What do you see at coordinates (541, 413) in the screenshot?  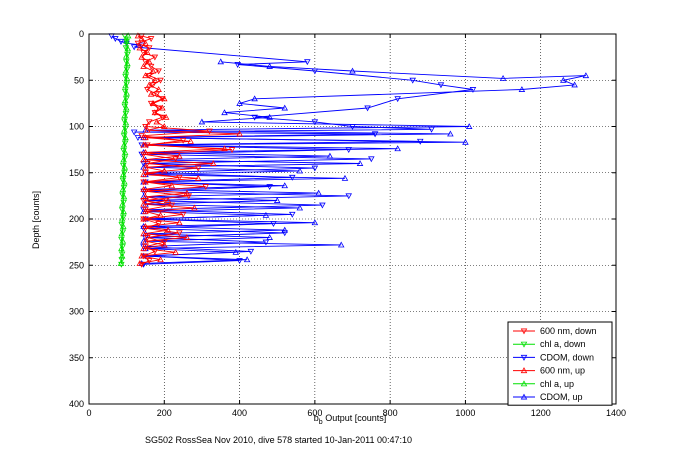 I see `x-tick-label: 1200` at bounding box center [541, 413].